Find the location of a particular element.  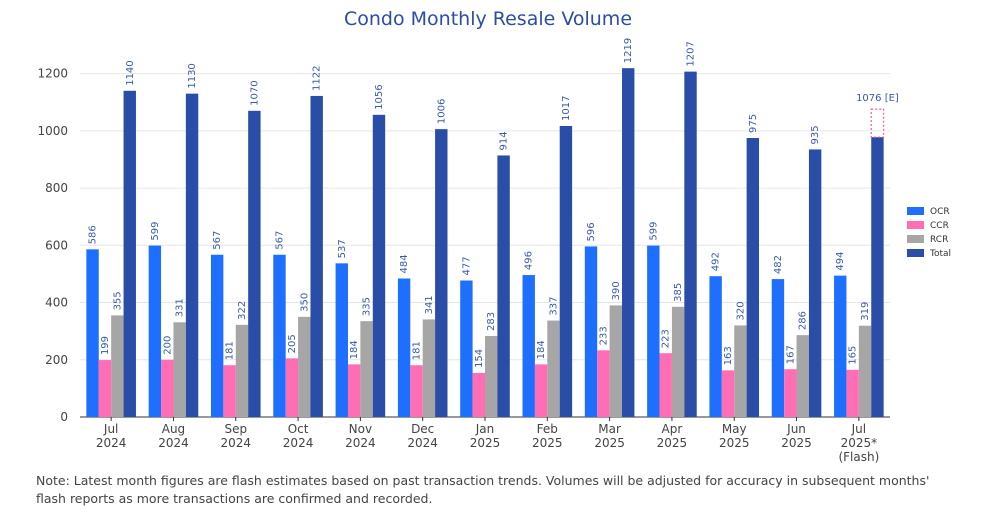

data-label: 477 is located at coordinates (466, 265).